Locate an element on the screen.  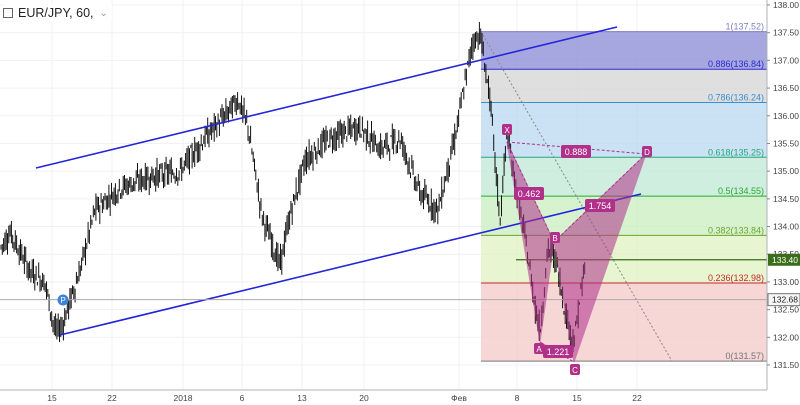
ratio-label: 1.754 is located at coordinates (600, 206).